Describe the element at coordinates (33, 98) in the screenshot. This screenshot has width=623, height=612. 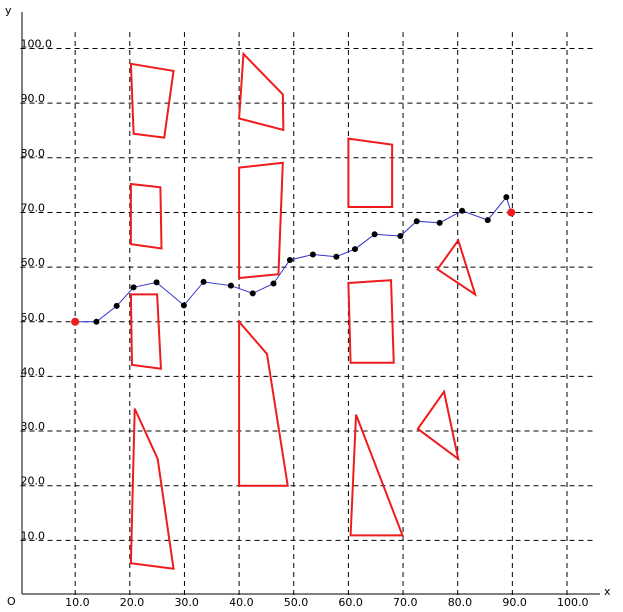
I see `y-tick-label: 90.0` at that location.